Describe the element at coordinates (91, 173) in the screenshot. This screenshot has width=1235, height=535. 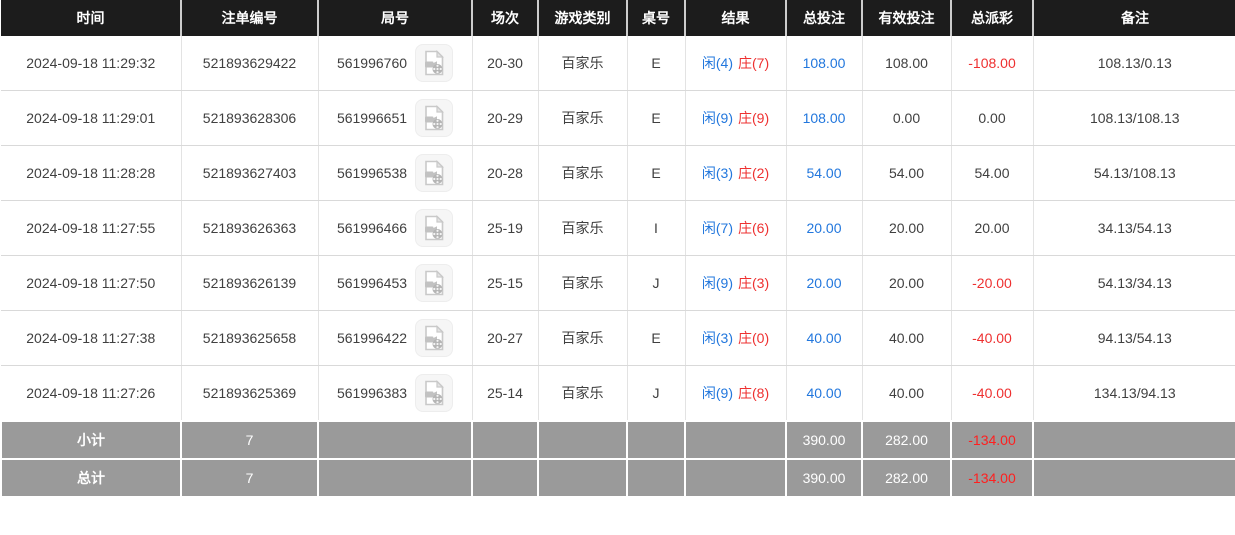
I see `cell-time: 2024-09-18 11:28:28` at that location.